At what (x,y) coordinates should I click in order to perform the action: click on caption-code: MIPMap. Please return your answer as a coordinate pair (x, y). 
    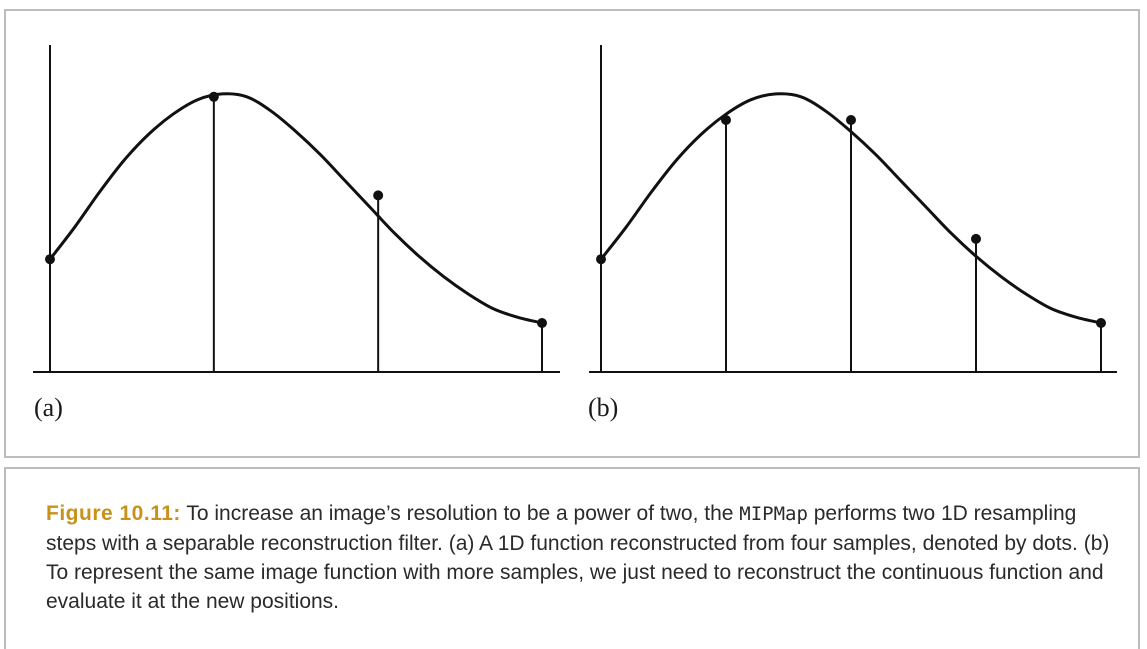
    Looking at the image, I should click on (773, 514).